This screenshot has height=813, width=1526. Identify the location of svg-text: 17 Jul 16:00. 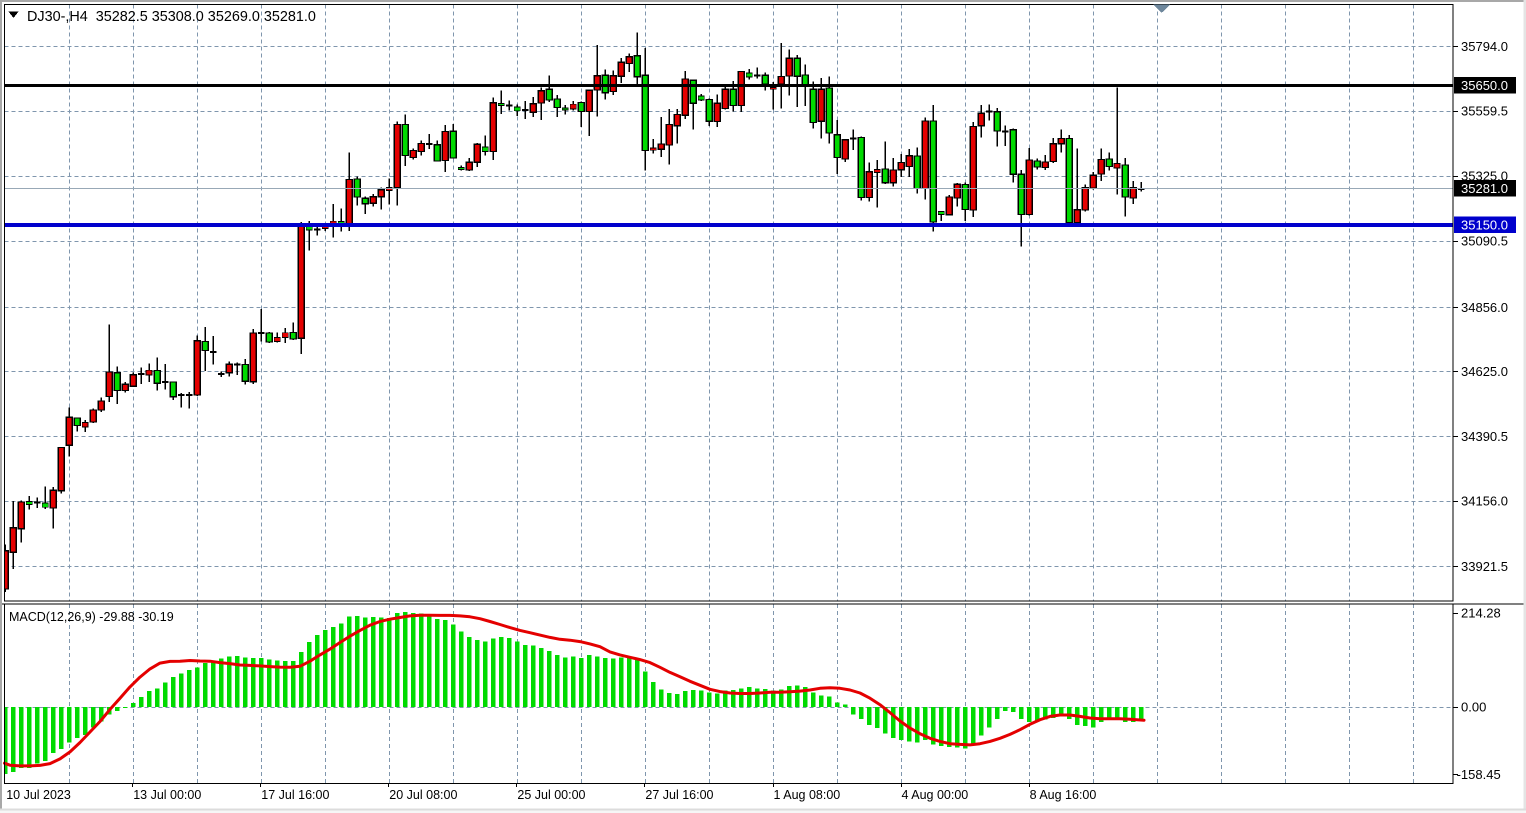
(295, 795).